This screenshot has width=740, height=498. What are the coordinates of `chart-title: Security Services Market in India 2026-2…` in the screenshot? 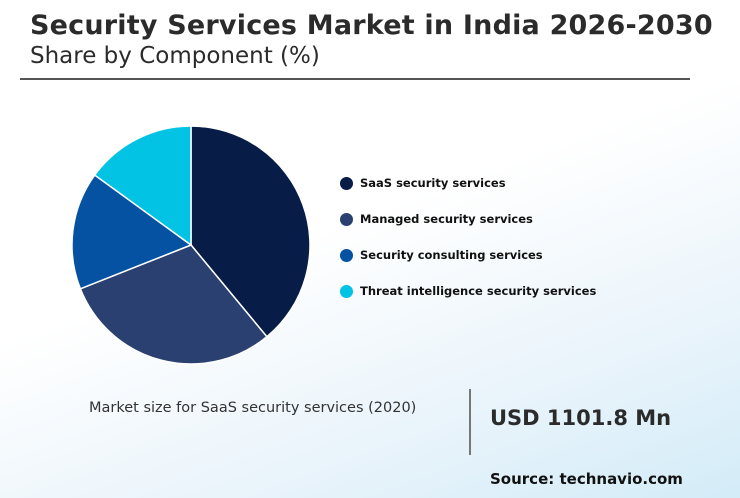 It's located at (371, 25).